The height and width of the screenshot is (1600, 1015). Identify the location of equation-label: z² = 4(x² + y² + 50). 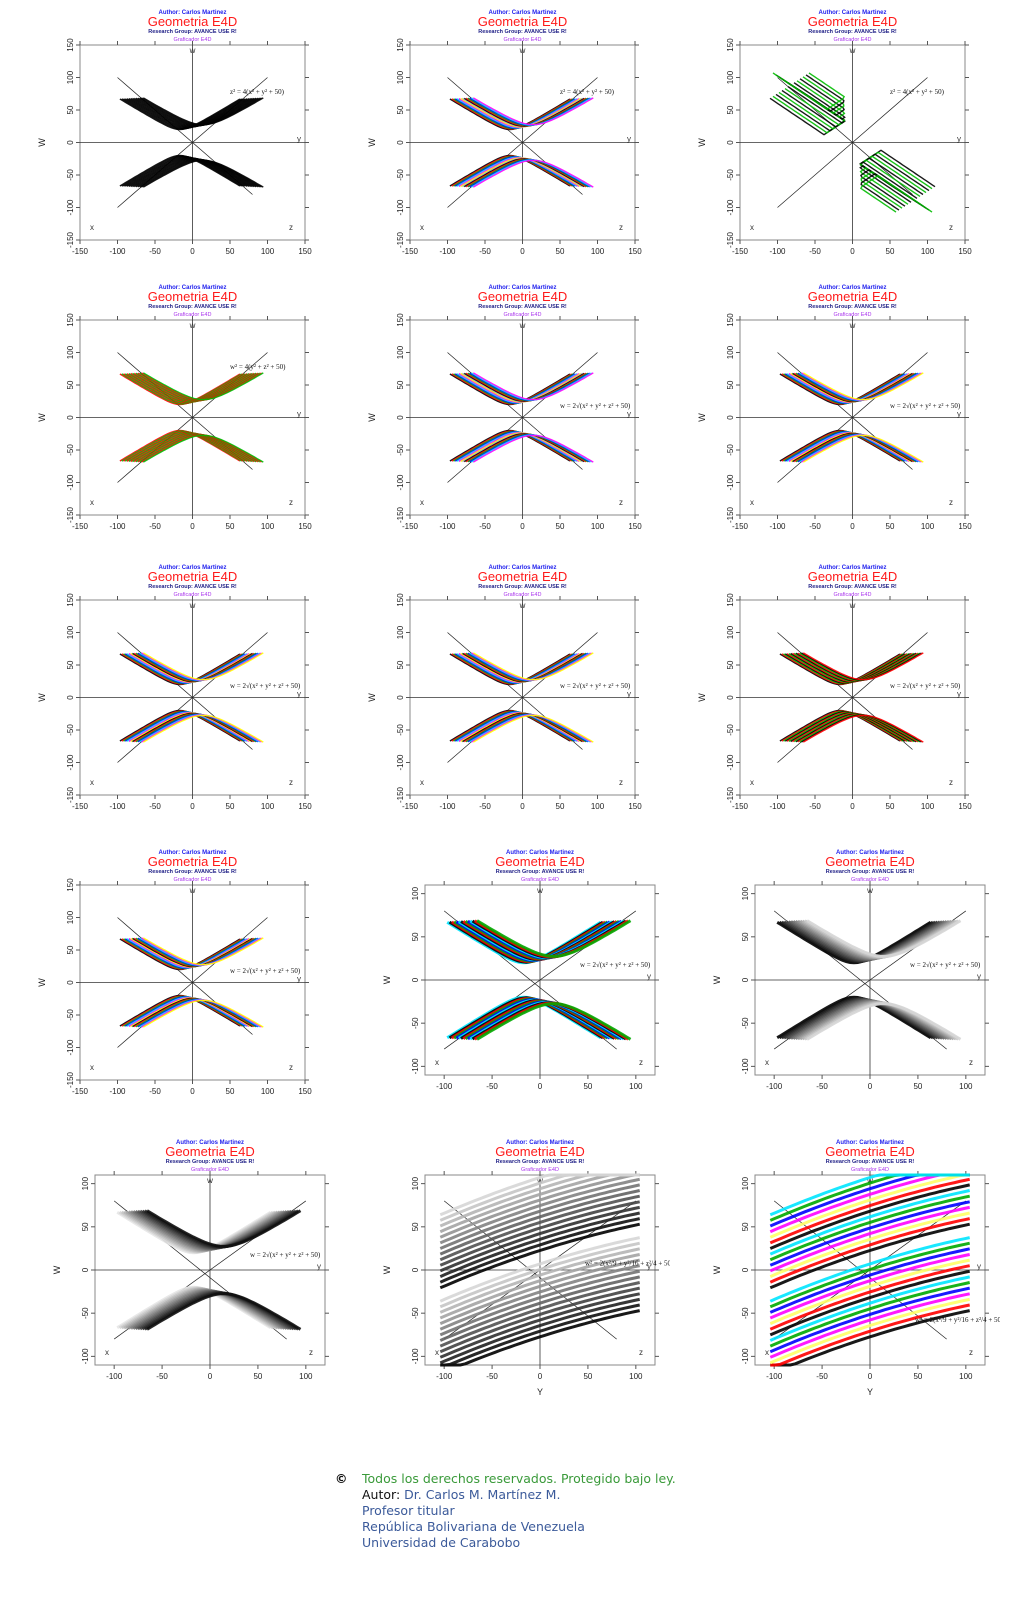
(917, 92).